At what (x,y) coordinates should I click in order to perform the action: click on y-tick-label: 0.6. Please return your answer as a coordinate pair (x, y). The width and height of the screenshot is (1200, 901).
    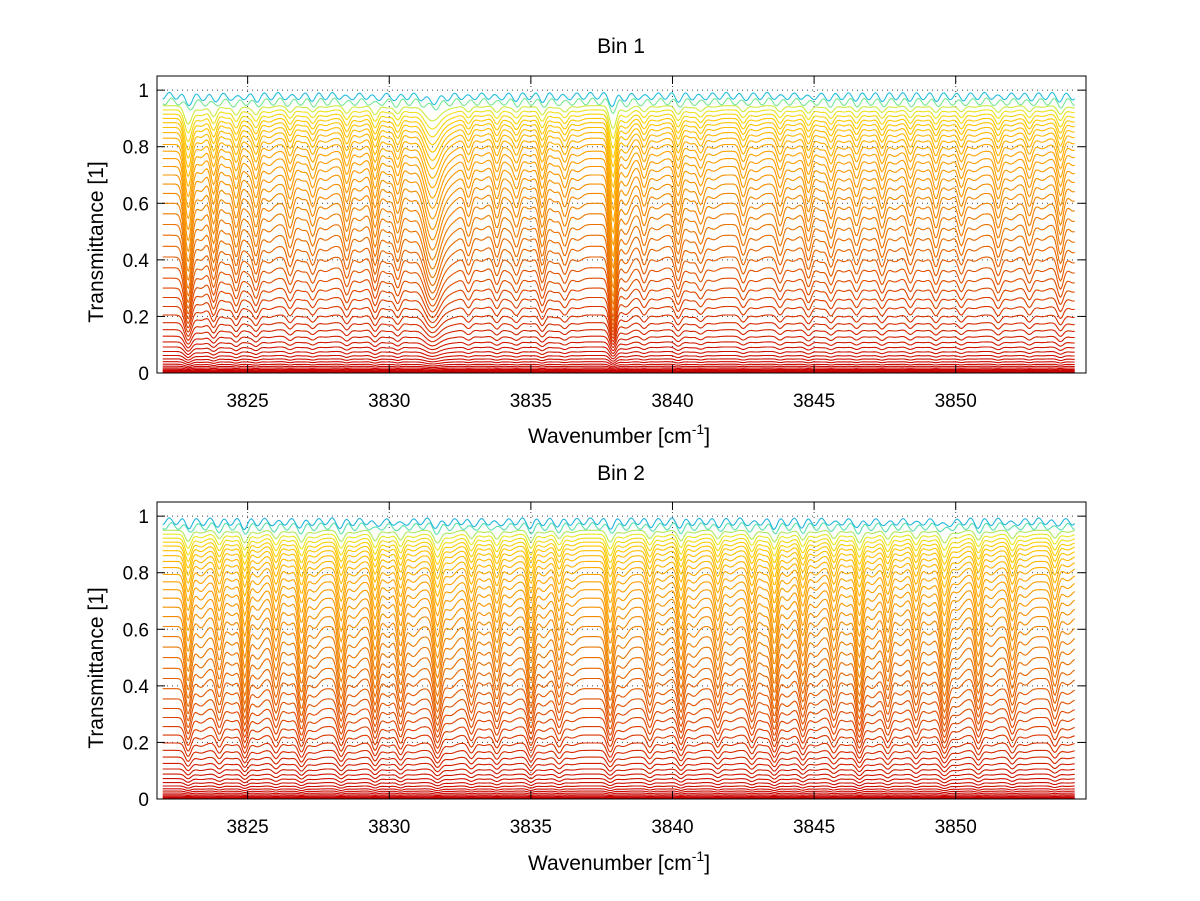
    Looking at the image, I should click on (136, 630).